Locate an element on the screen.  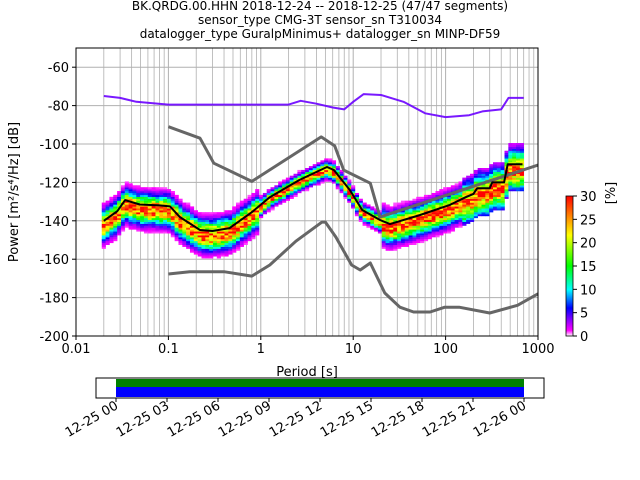
colorbar-tick-label: 30 is located at coordinates (588, 197).